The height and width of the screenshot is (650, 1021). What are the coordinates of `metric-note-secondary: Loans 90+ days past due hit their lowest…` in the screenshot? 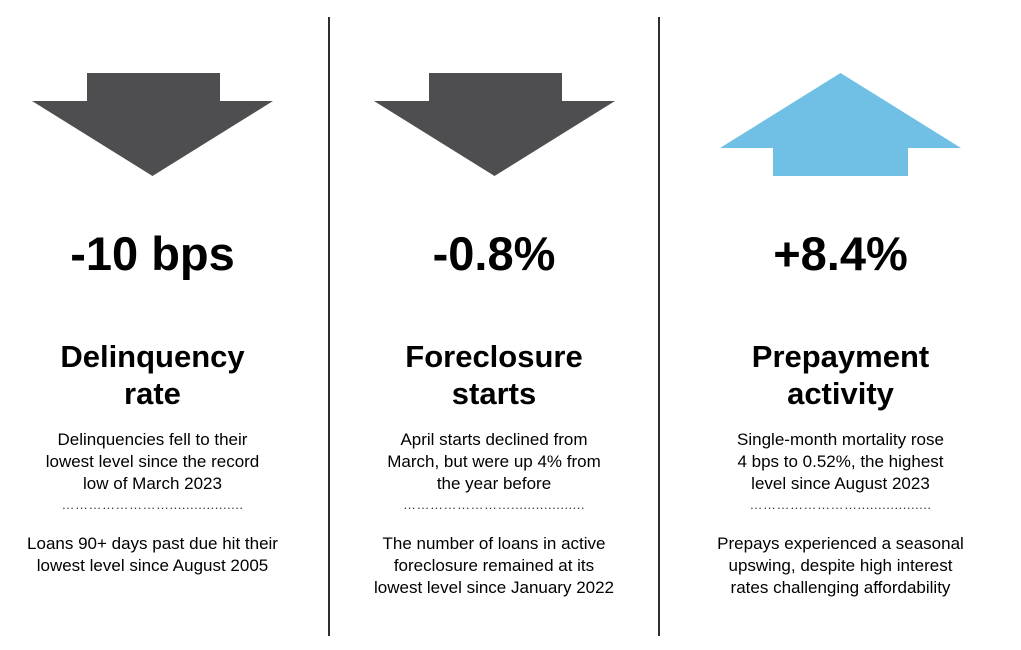 It's located at (152, 554).